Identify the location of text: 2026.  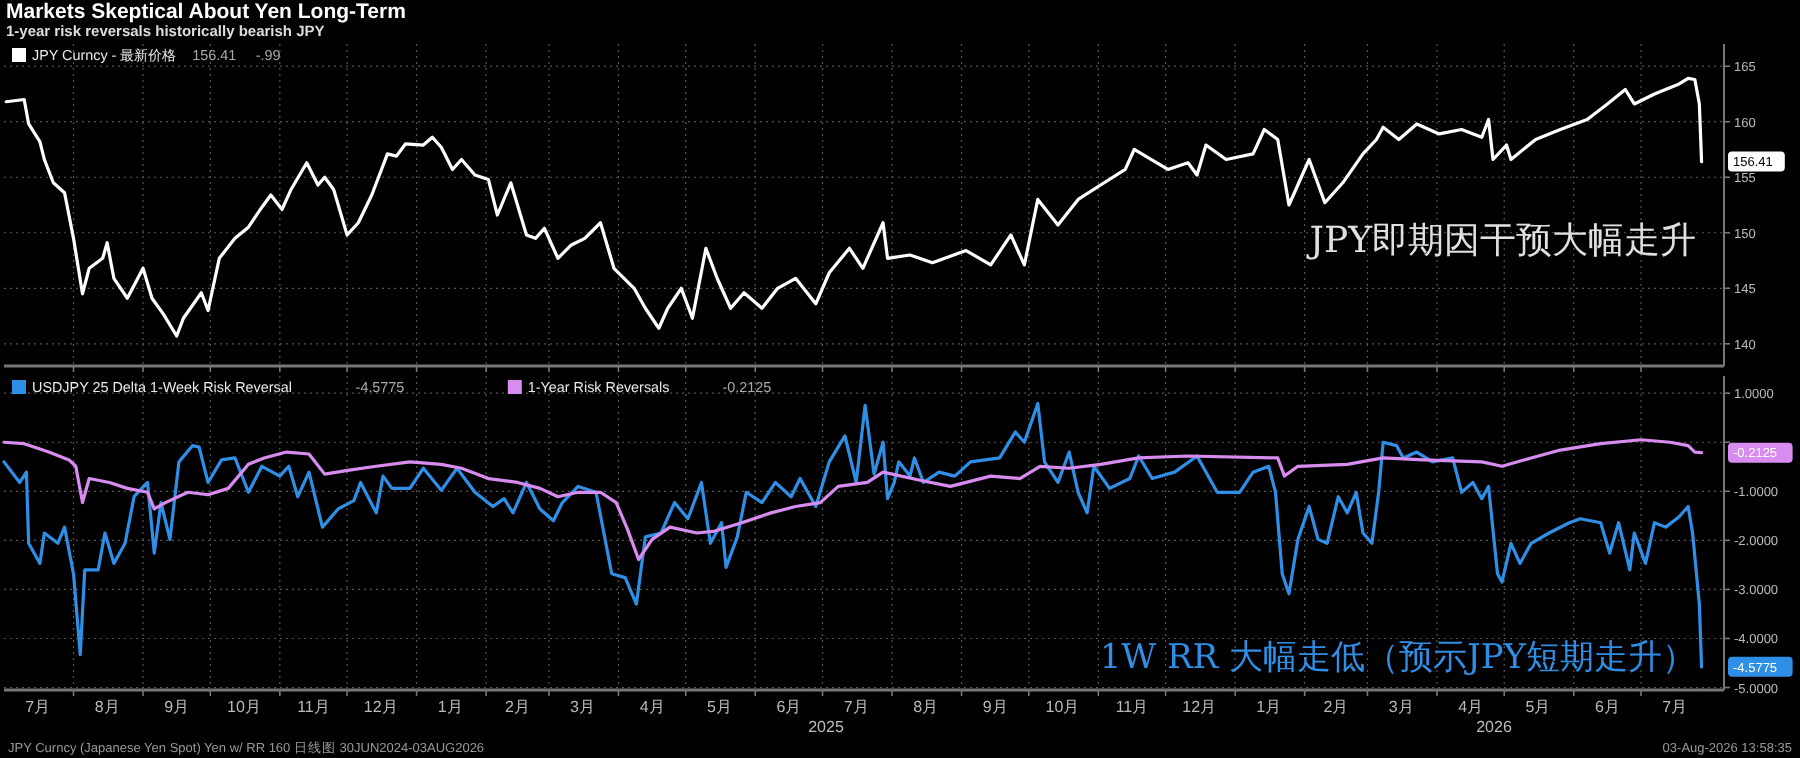
(1494, 727).